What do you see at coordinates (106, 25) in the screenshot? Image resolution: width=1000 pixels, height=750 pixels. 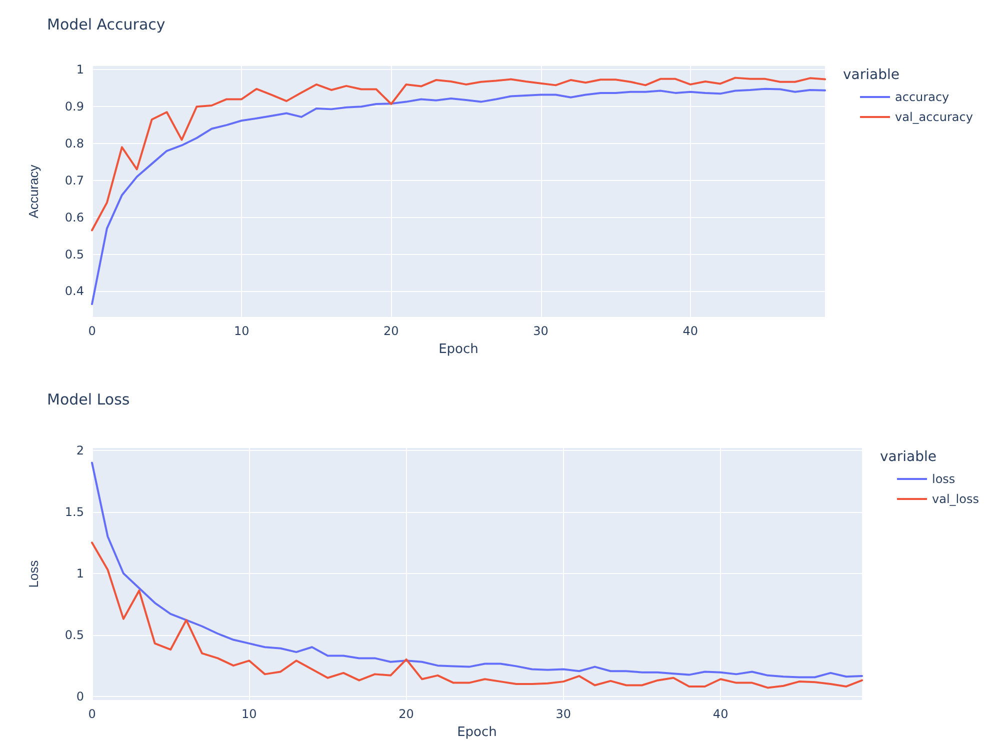 I see `chart-title: Model Accuracy` at bounding box center [106, 25].